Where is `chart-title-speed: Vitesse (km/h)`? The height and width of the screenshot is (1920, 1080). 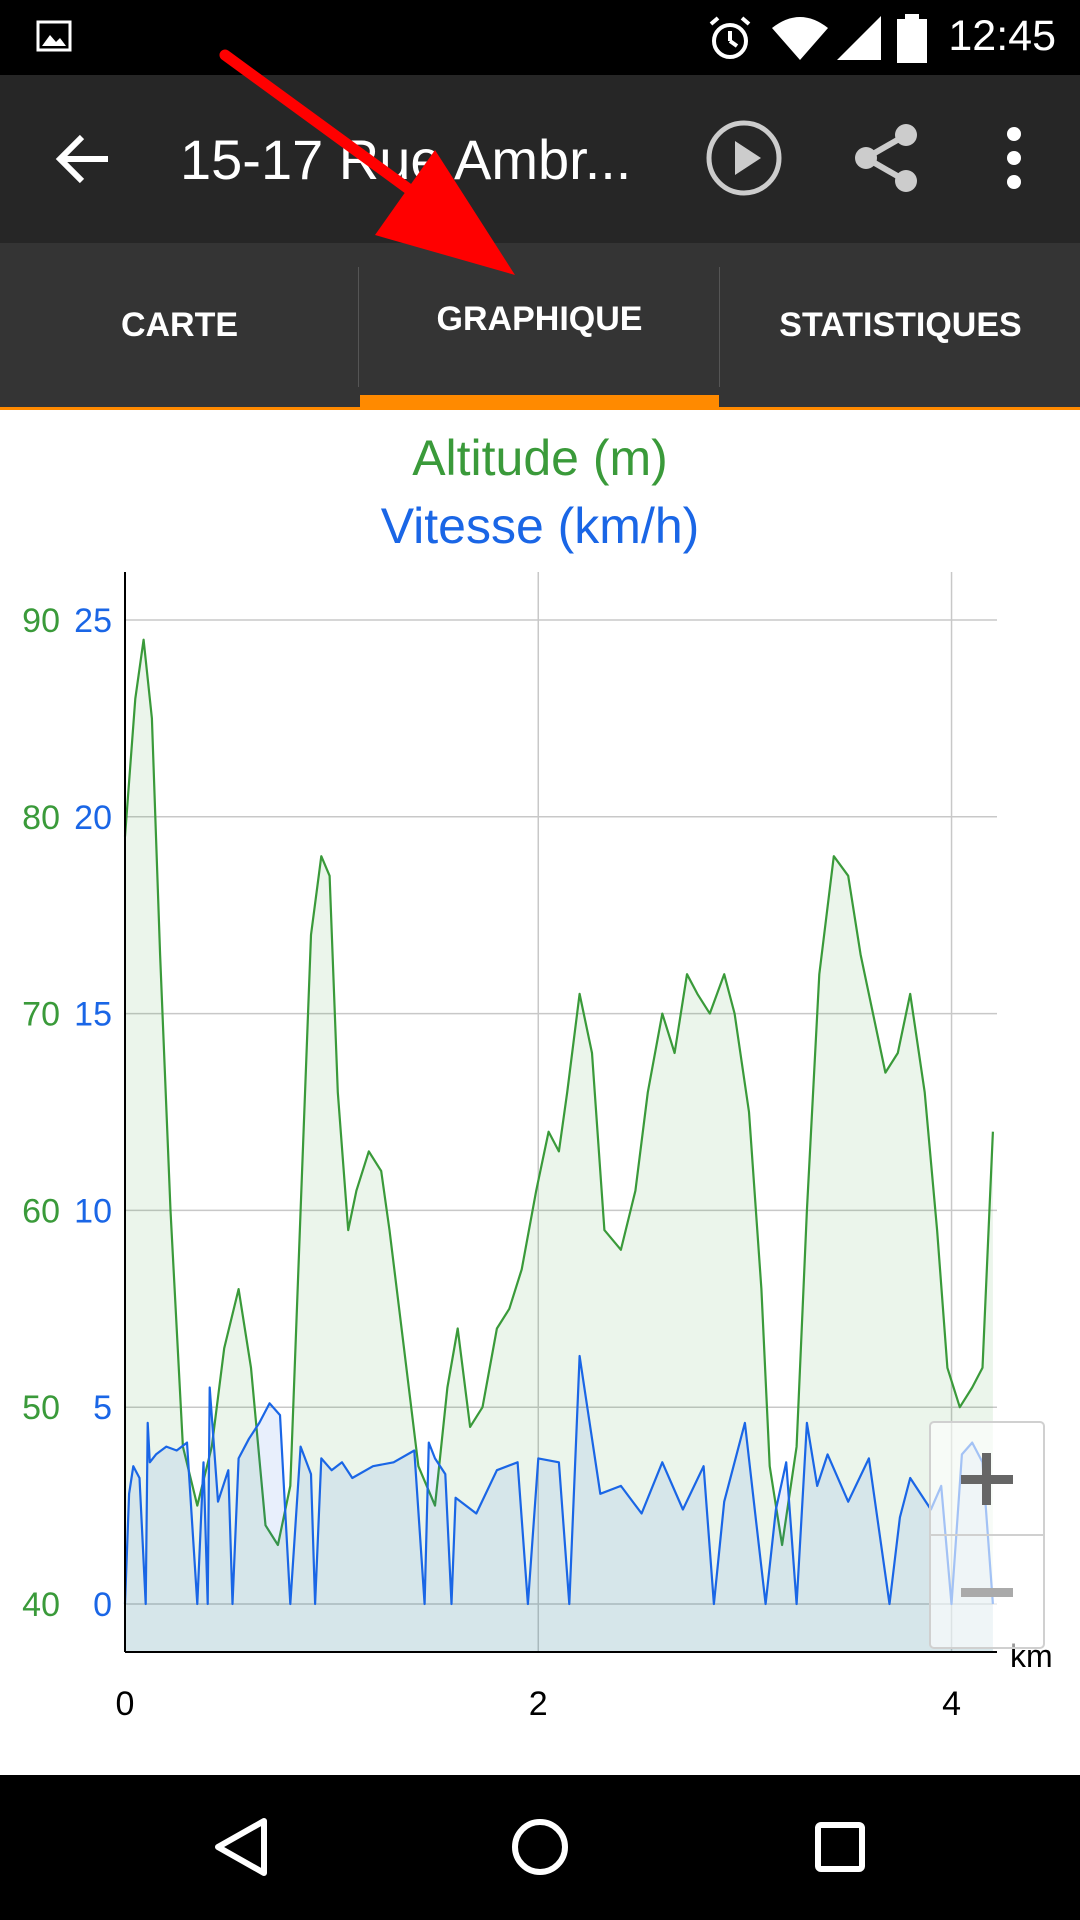
chart-title-speed: Vitesse (km/h) is located at coordinates (540, 526).